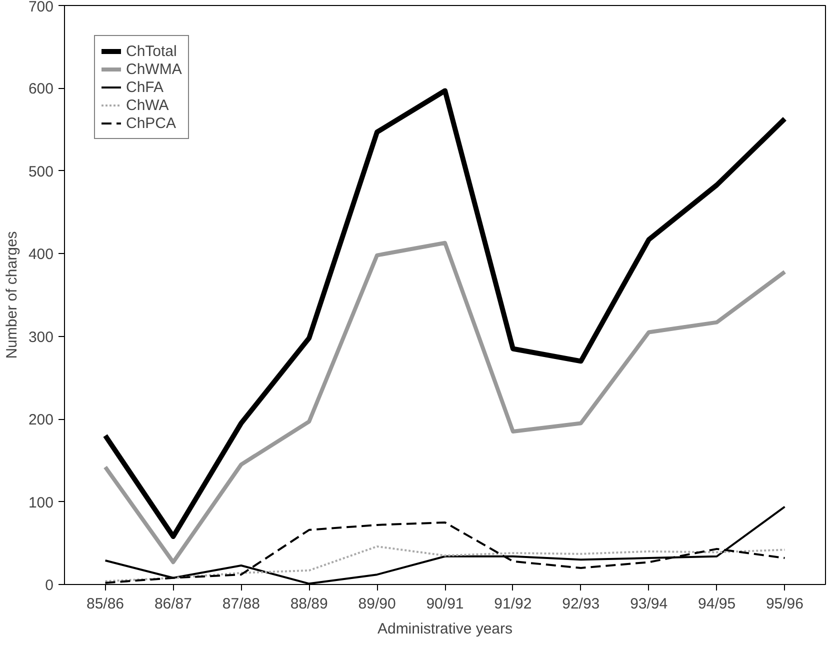  I want to click on y-tick-label: 700, so click(41, 8).